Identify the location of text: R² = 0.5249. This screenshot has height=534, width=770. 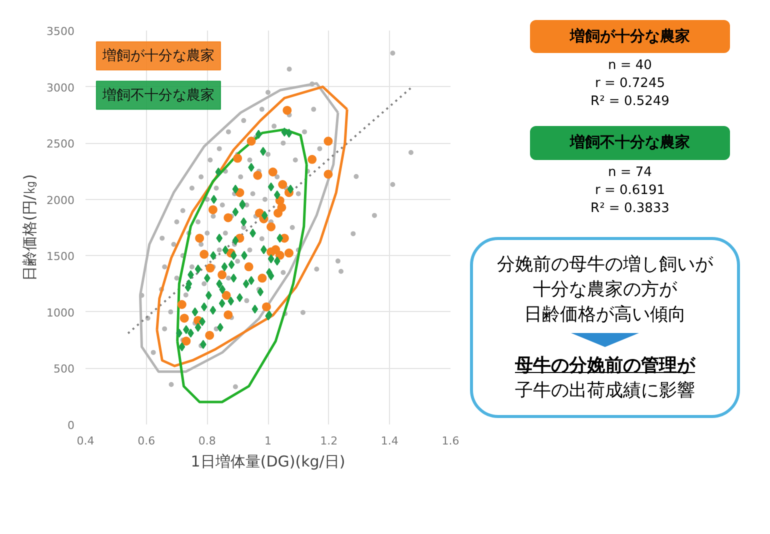
(630, 102).